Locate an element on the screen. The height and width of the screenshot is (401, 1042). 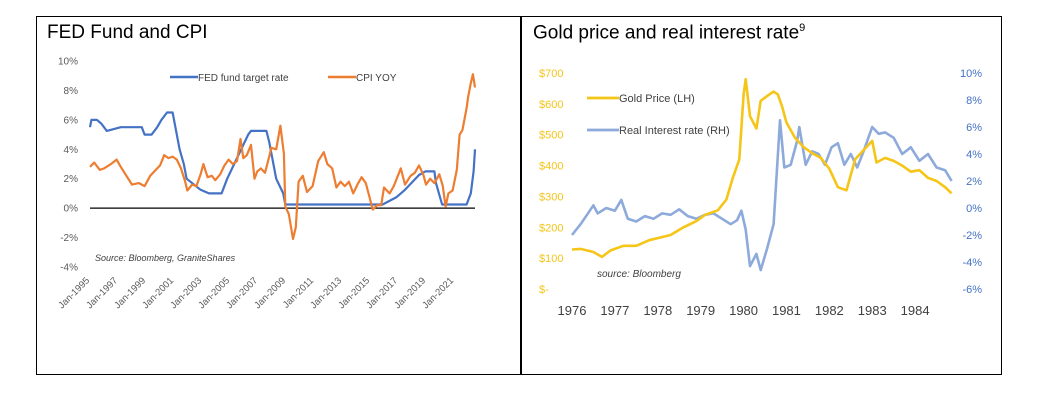
fed-rate-line is located at coordinates (282, 158).